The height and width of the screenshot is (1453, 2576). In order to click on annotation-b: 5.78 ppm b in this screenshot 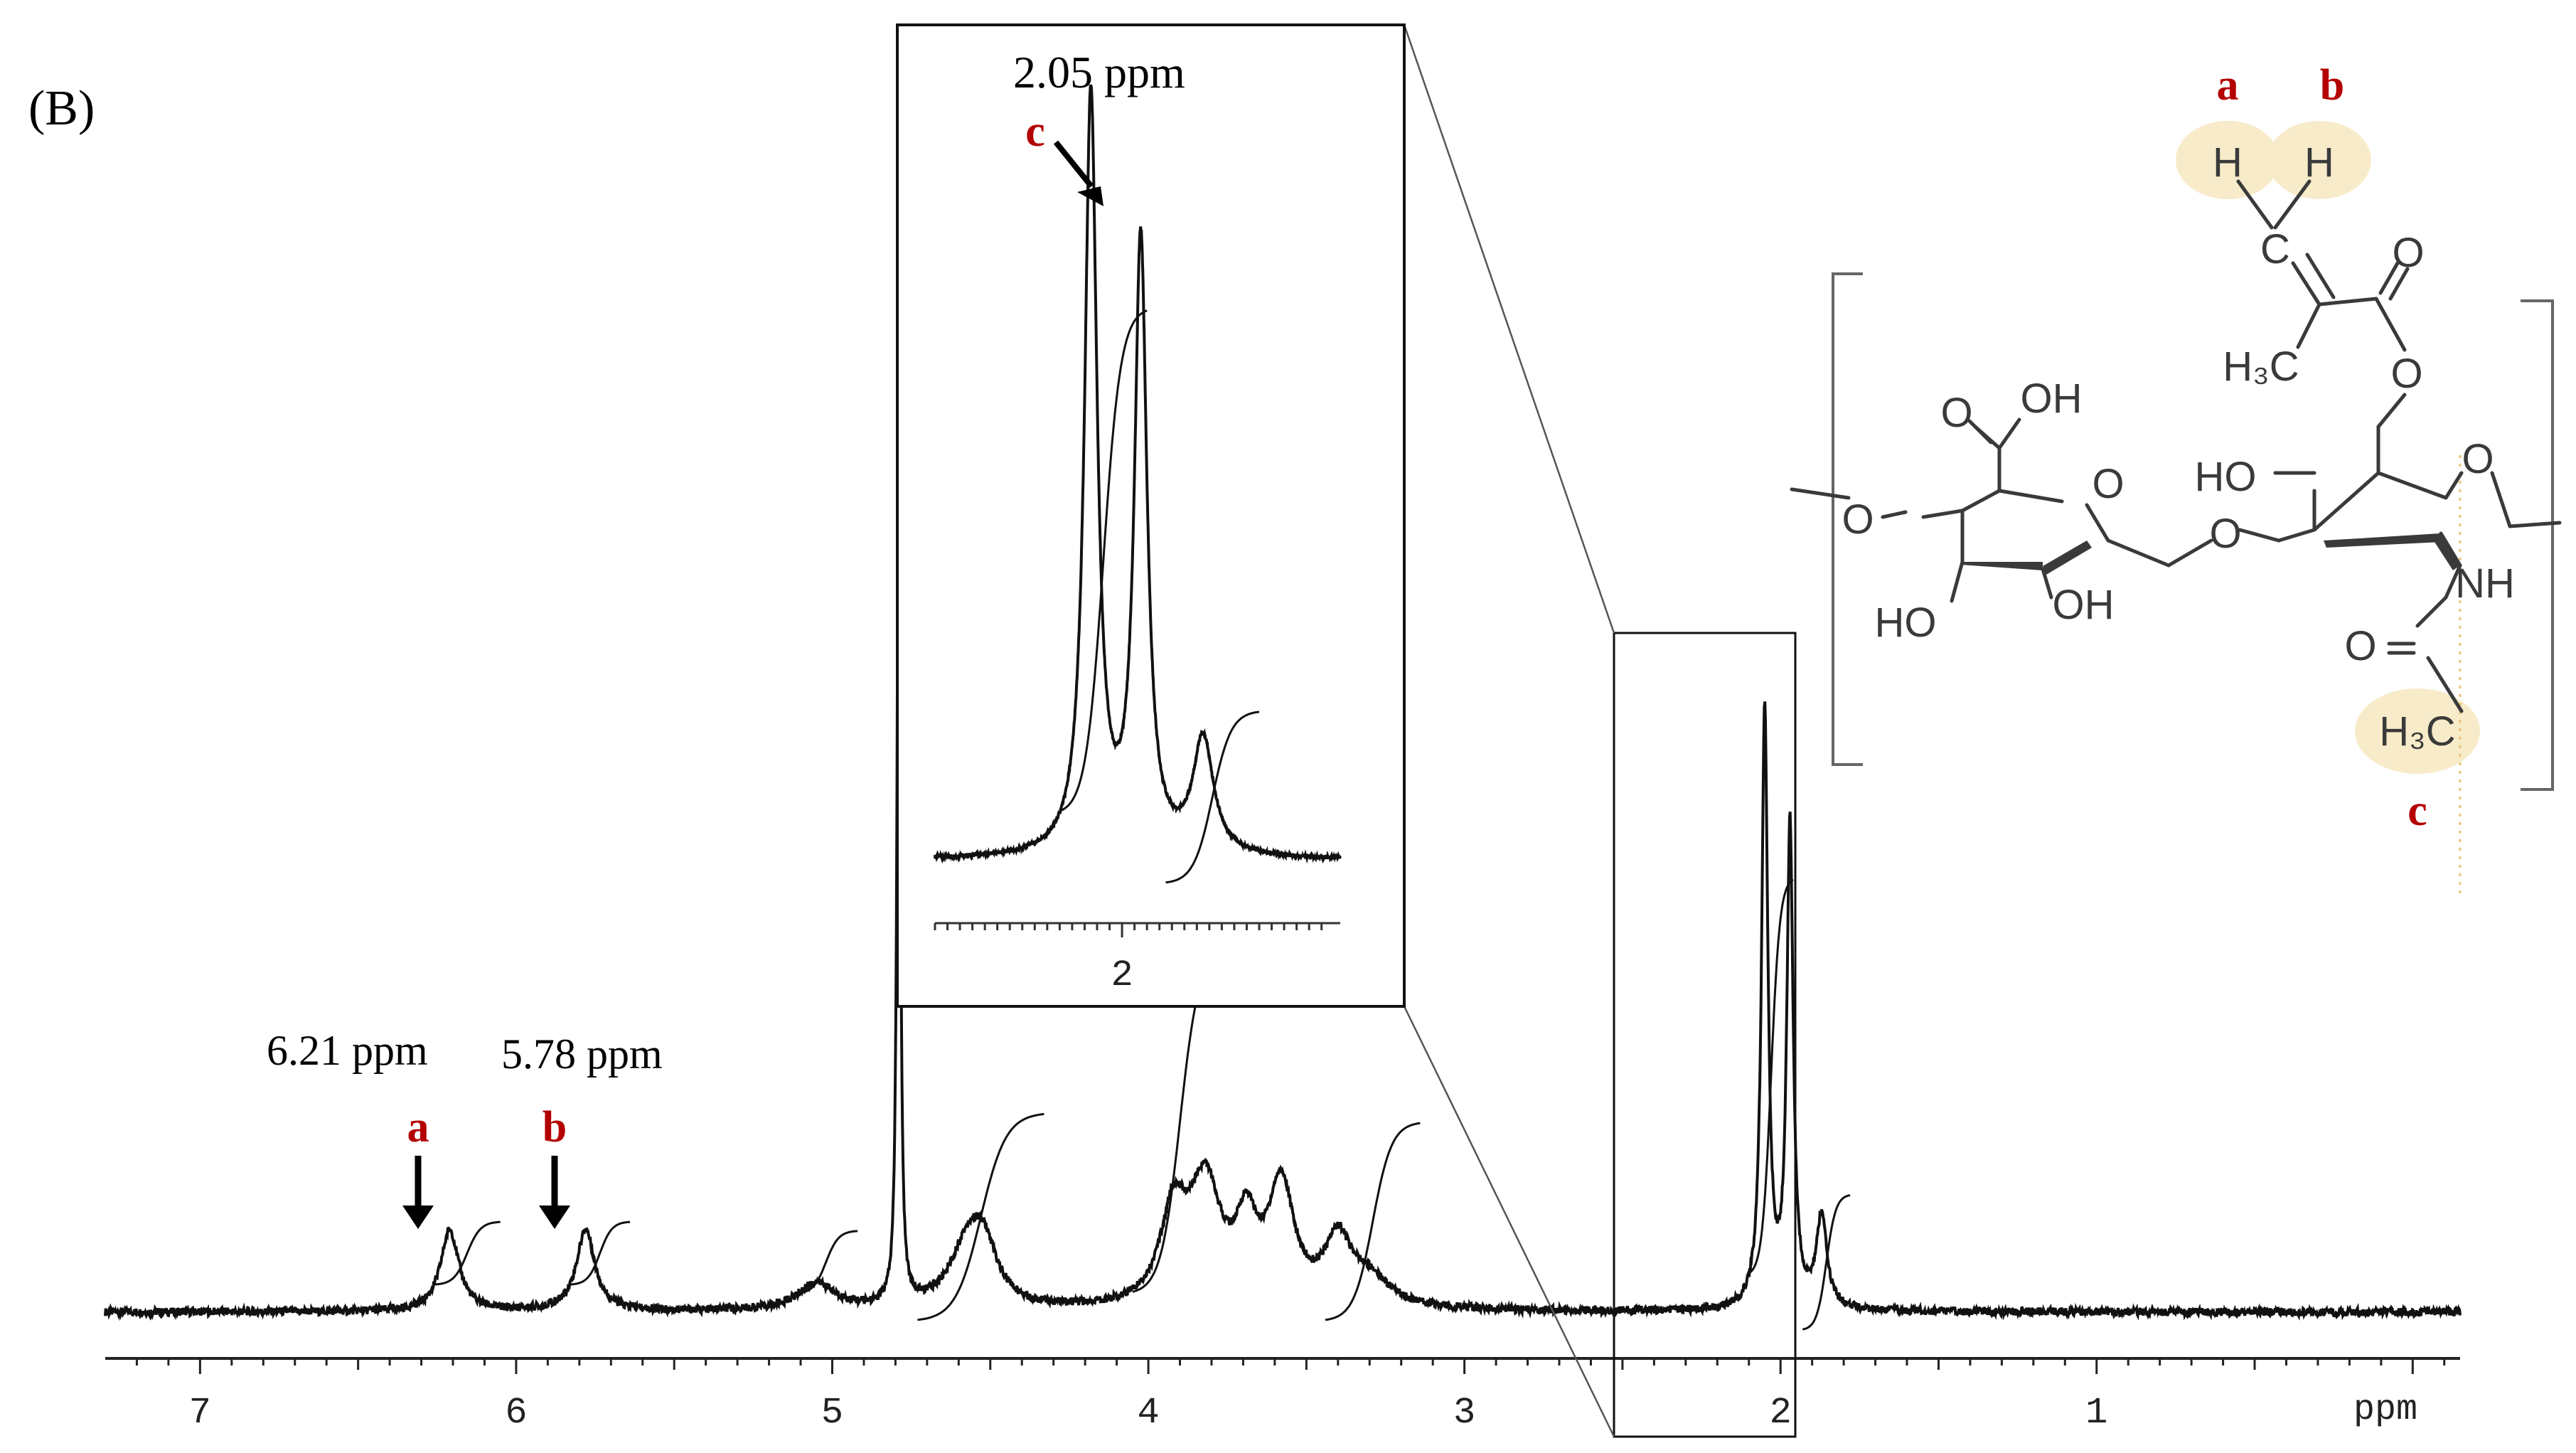, I will do `click(582, 1130)`.